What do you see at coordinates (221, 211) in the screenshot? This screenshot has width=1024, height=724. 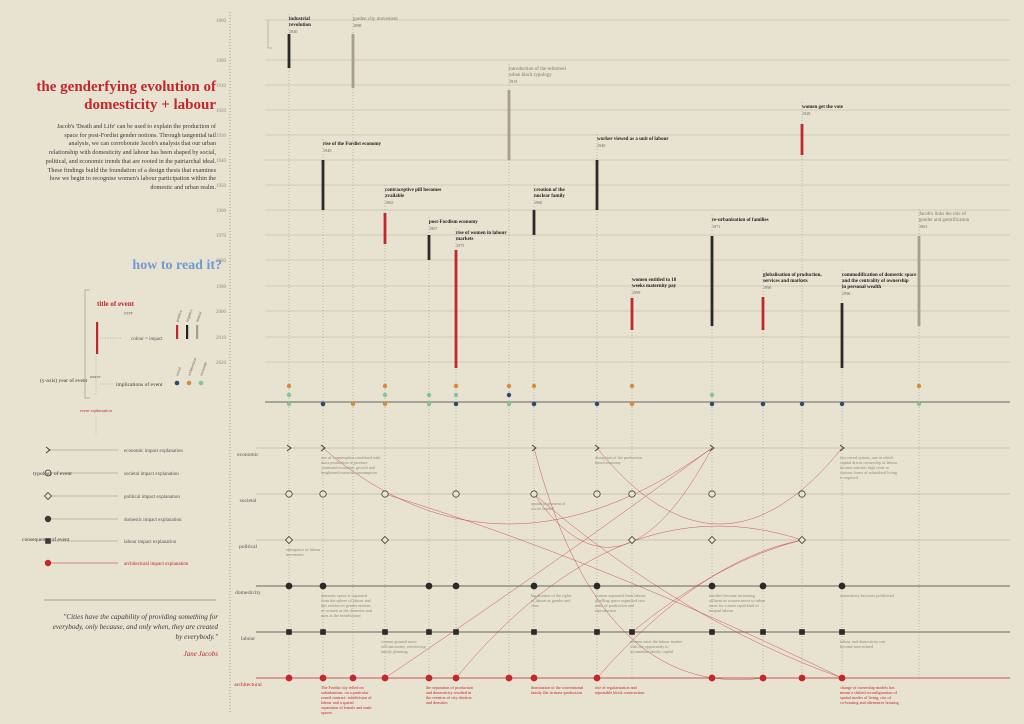 I see `year-label: 1960` at bounding box center [221, 211].